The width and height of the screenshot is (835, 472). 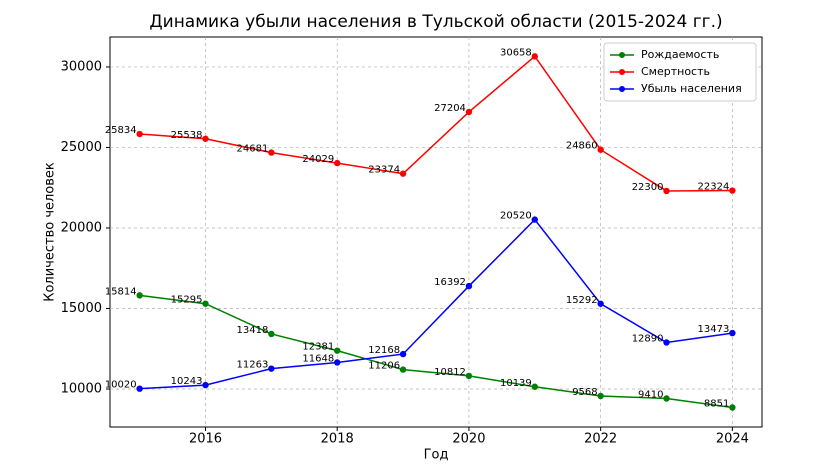 What do you see at coordinates (648, 187) in the screenshot?
I see `data-label: 22300` at bounding box center [648, 187].